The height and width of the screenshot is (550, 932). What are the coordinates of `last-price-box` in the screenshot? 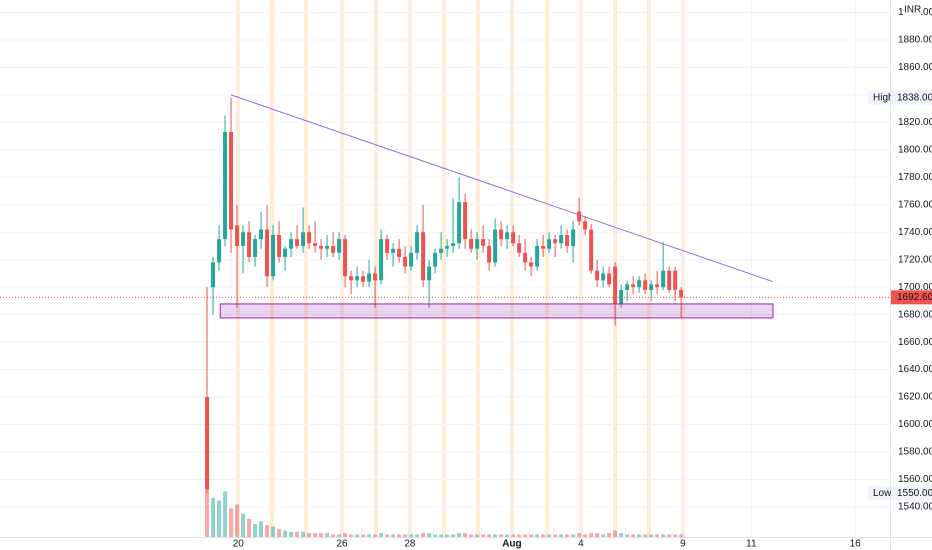 It's located at (911, 297).